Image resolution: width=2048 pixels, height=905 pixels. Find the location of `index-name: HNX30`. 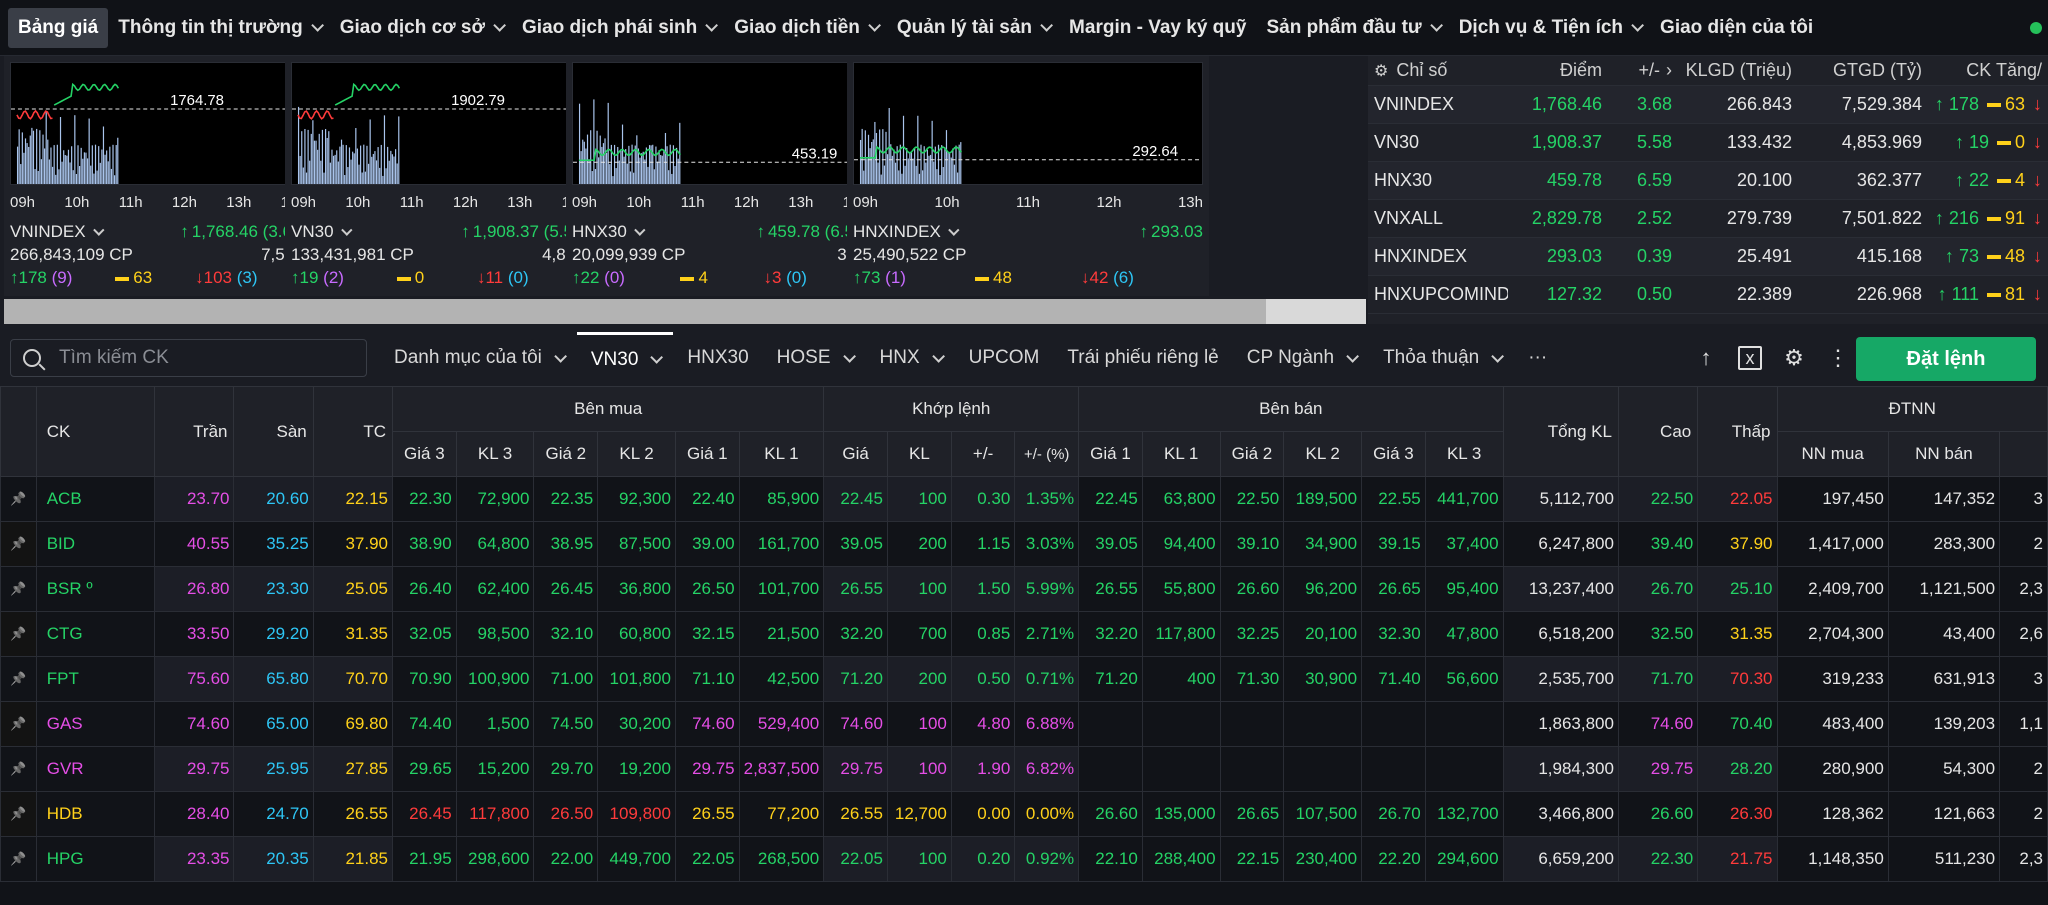

index-name: HNX30 is located at coordinates (609, 232).